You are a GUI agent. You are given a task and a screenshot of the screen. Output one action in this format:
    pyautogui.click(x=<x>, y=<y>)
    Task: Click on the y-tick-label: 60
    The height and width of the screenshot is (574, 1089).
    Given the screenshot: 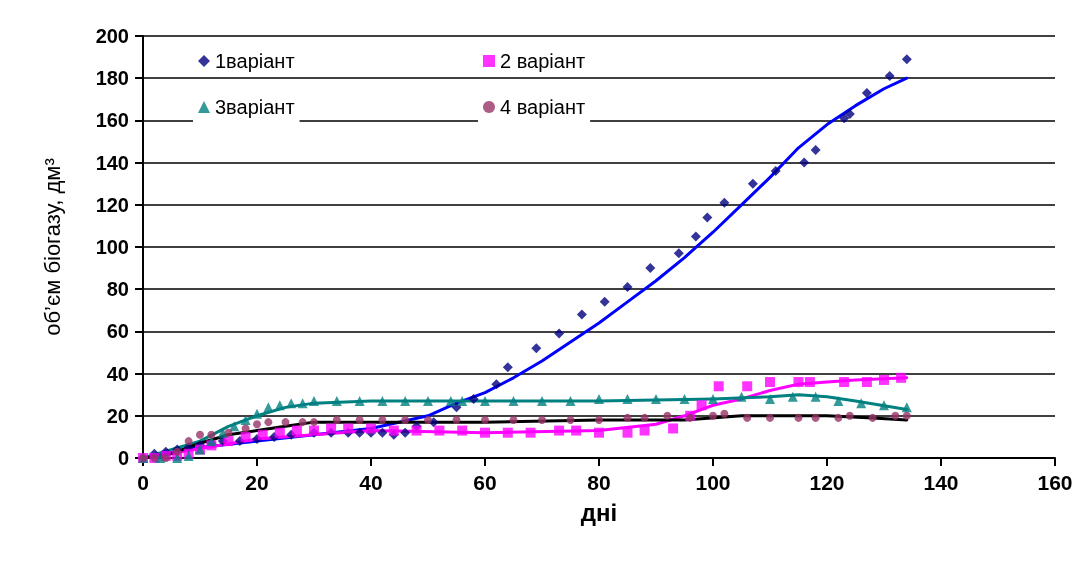 What is the action you would take?
    pyautogui.click(x=117, y=331)
    